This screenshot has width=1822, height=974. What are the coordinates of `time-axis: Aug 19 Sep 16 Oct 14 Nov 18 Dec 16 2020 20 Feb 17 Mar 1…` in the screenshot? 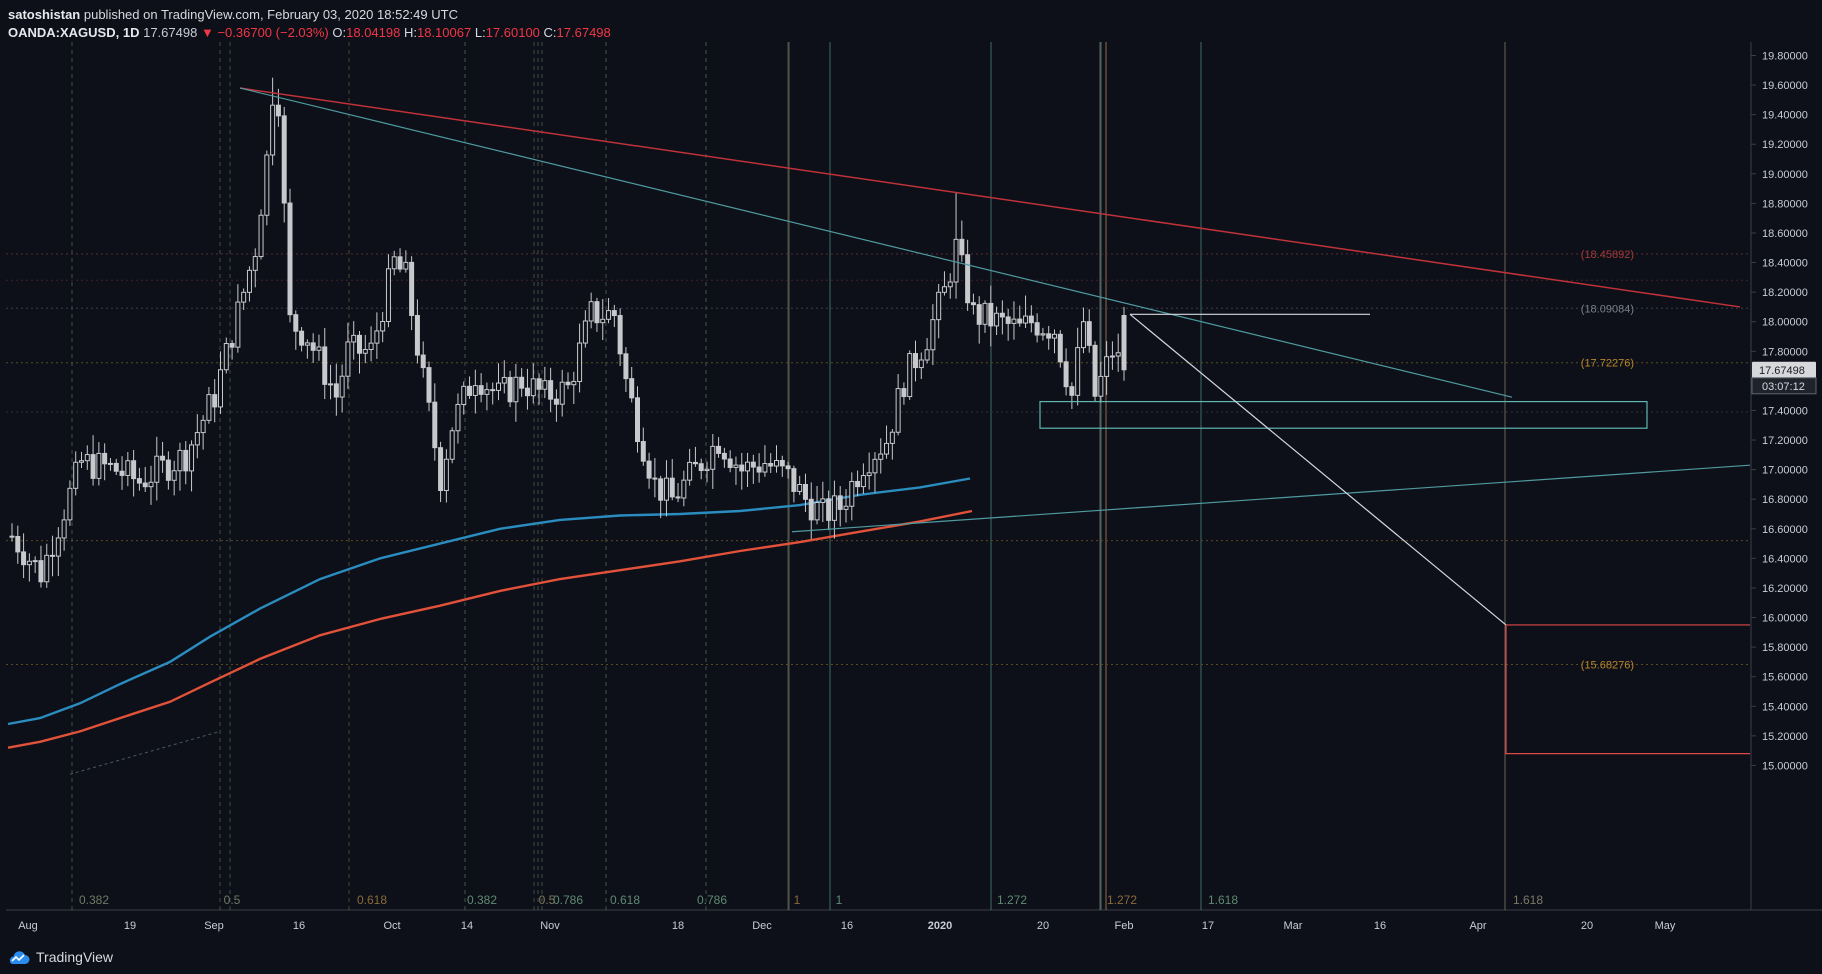 It's located at (847, 926).